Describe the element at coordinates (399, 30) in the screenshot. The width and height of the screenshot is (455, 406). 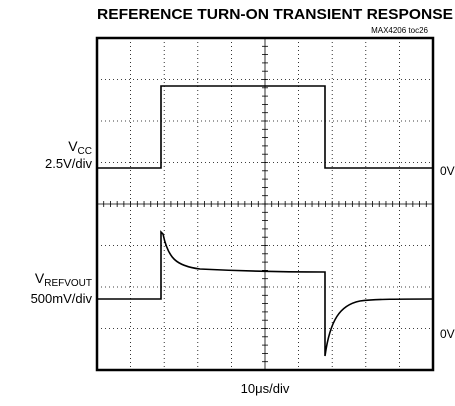
I see `figure-code: MAX4206 toc26` at that location.